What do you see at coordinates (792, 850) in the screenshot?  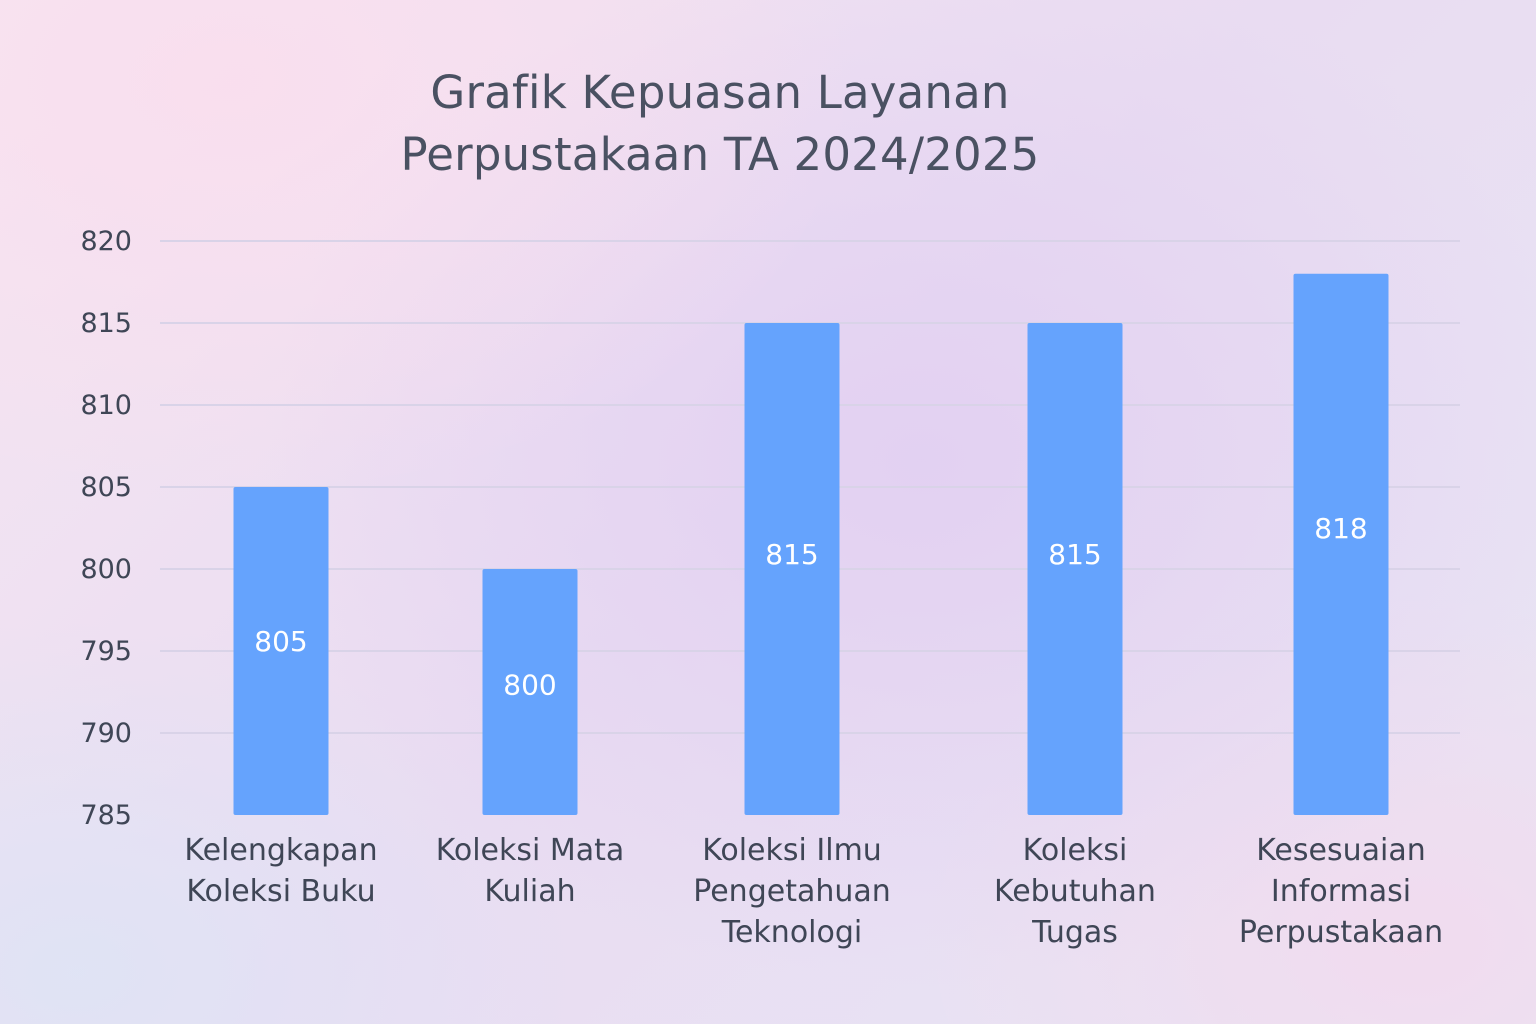 I see `x-category-label: Koleksi Ilmu` at bounding box center [792, 850].